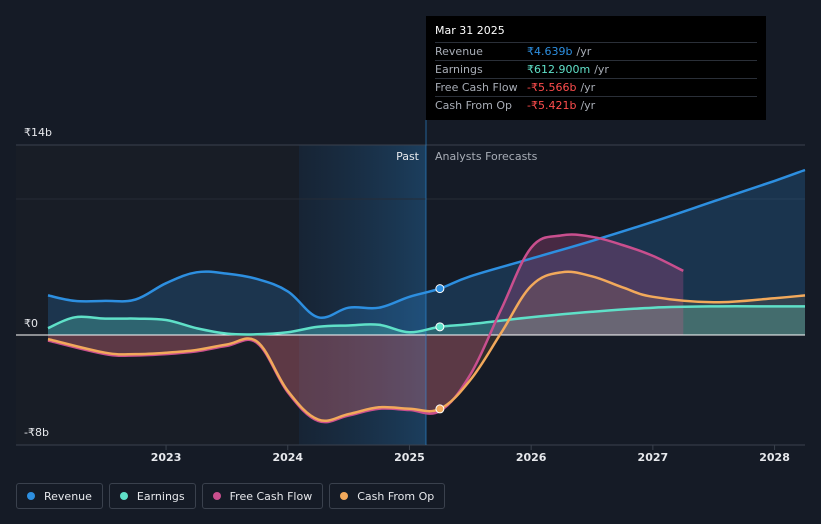 This screenshot has width=821, height=524. I want to click on past-shade-region, so click(362, 295).